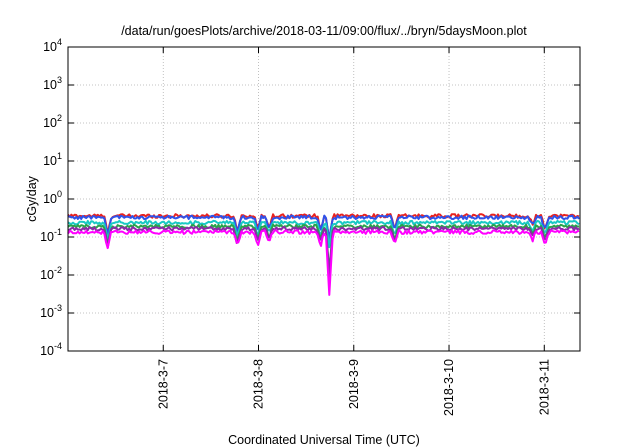 Image resolution: width=640 pixels, height=448 pixels. I want to click on y-tick-label: 10⁻⁴, so click(51, 349).